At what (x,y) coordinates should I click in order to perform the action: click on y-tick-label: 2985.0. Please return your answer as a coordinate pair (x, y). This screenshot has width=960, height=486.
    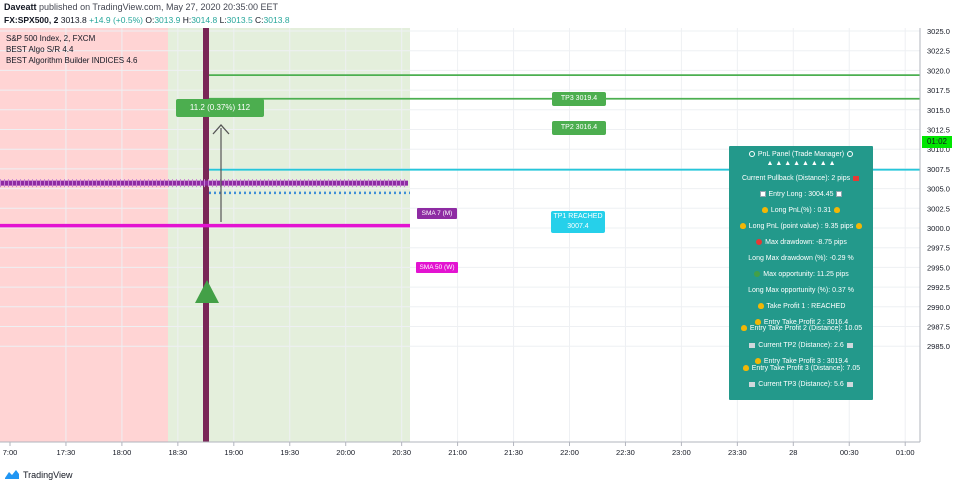
    Looking at the image, I should click on (938, 346).